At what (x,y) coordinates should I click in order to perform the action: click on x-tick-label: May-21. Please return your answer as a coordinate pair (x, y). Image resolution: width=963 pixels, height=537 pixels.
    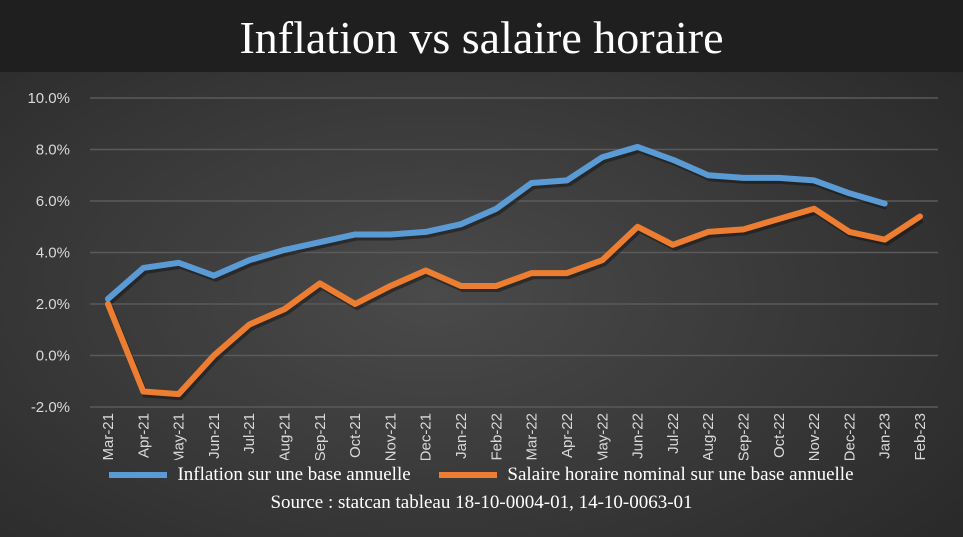
    Looking at the image, I should click on (179, 436).